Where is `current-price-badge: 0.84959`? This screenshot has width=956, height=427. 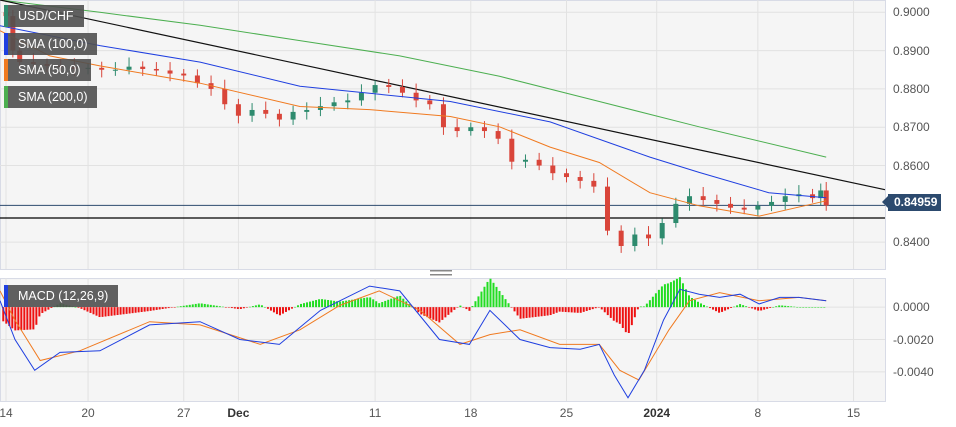 current-price-badge: 0.84959 is located at coordinates (911, 202).